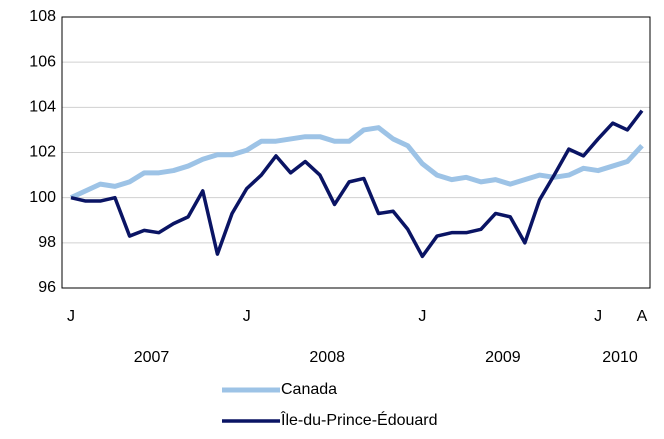 The width and height of the screenshot is (664, 439). What do you see at coordinates (42, 61) in the screenshot?
I see `y-tick-label: 106` at bounding box center [42, 61].